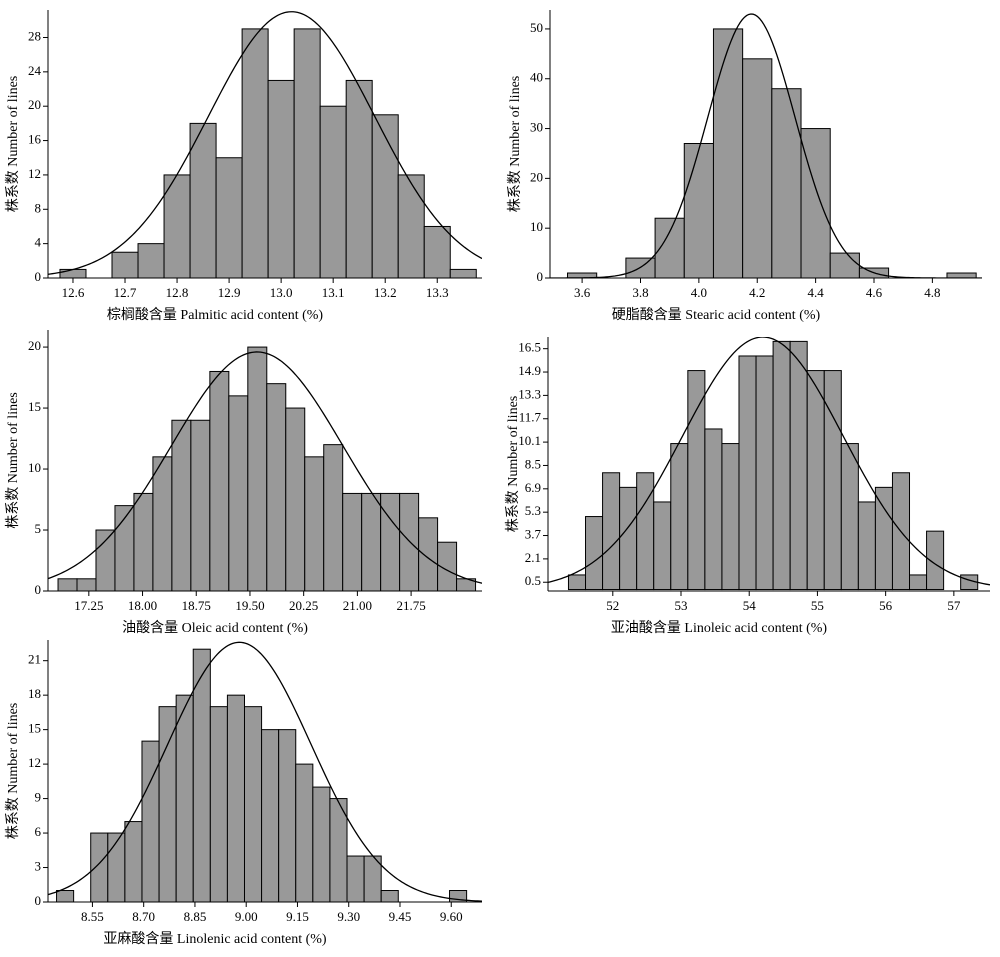 This screenshot has height=957, width=1000. Describe the element at coordinates (142, 605) in the screenshot. I see `x-tick-label: 18.00` at that location.